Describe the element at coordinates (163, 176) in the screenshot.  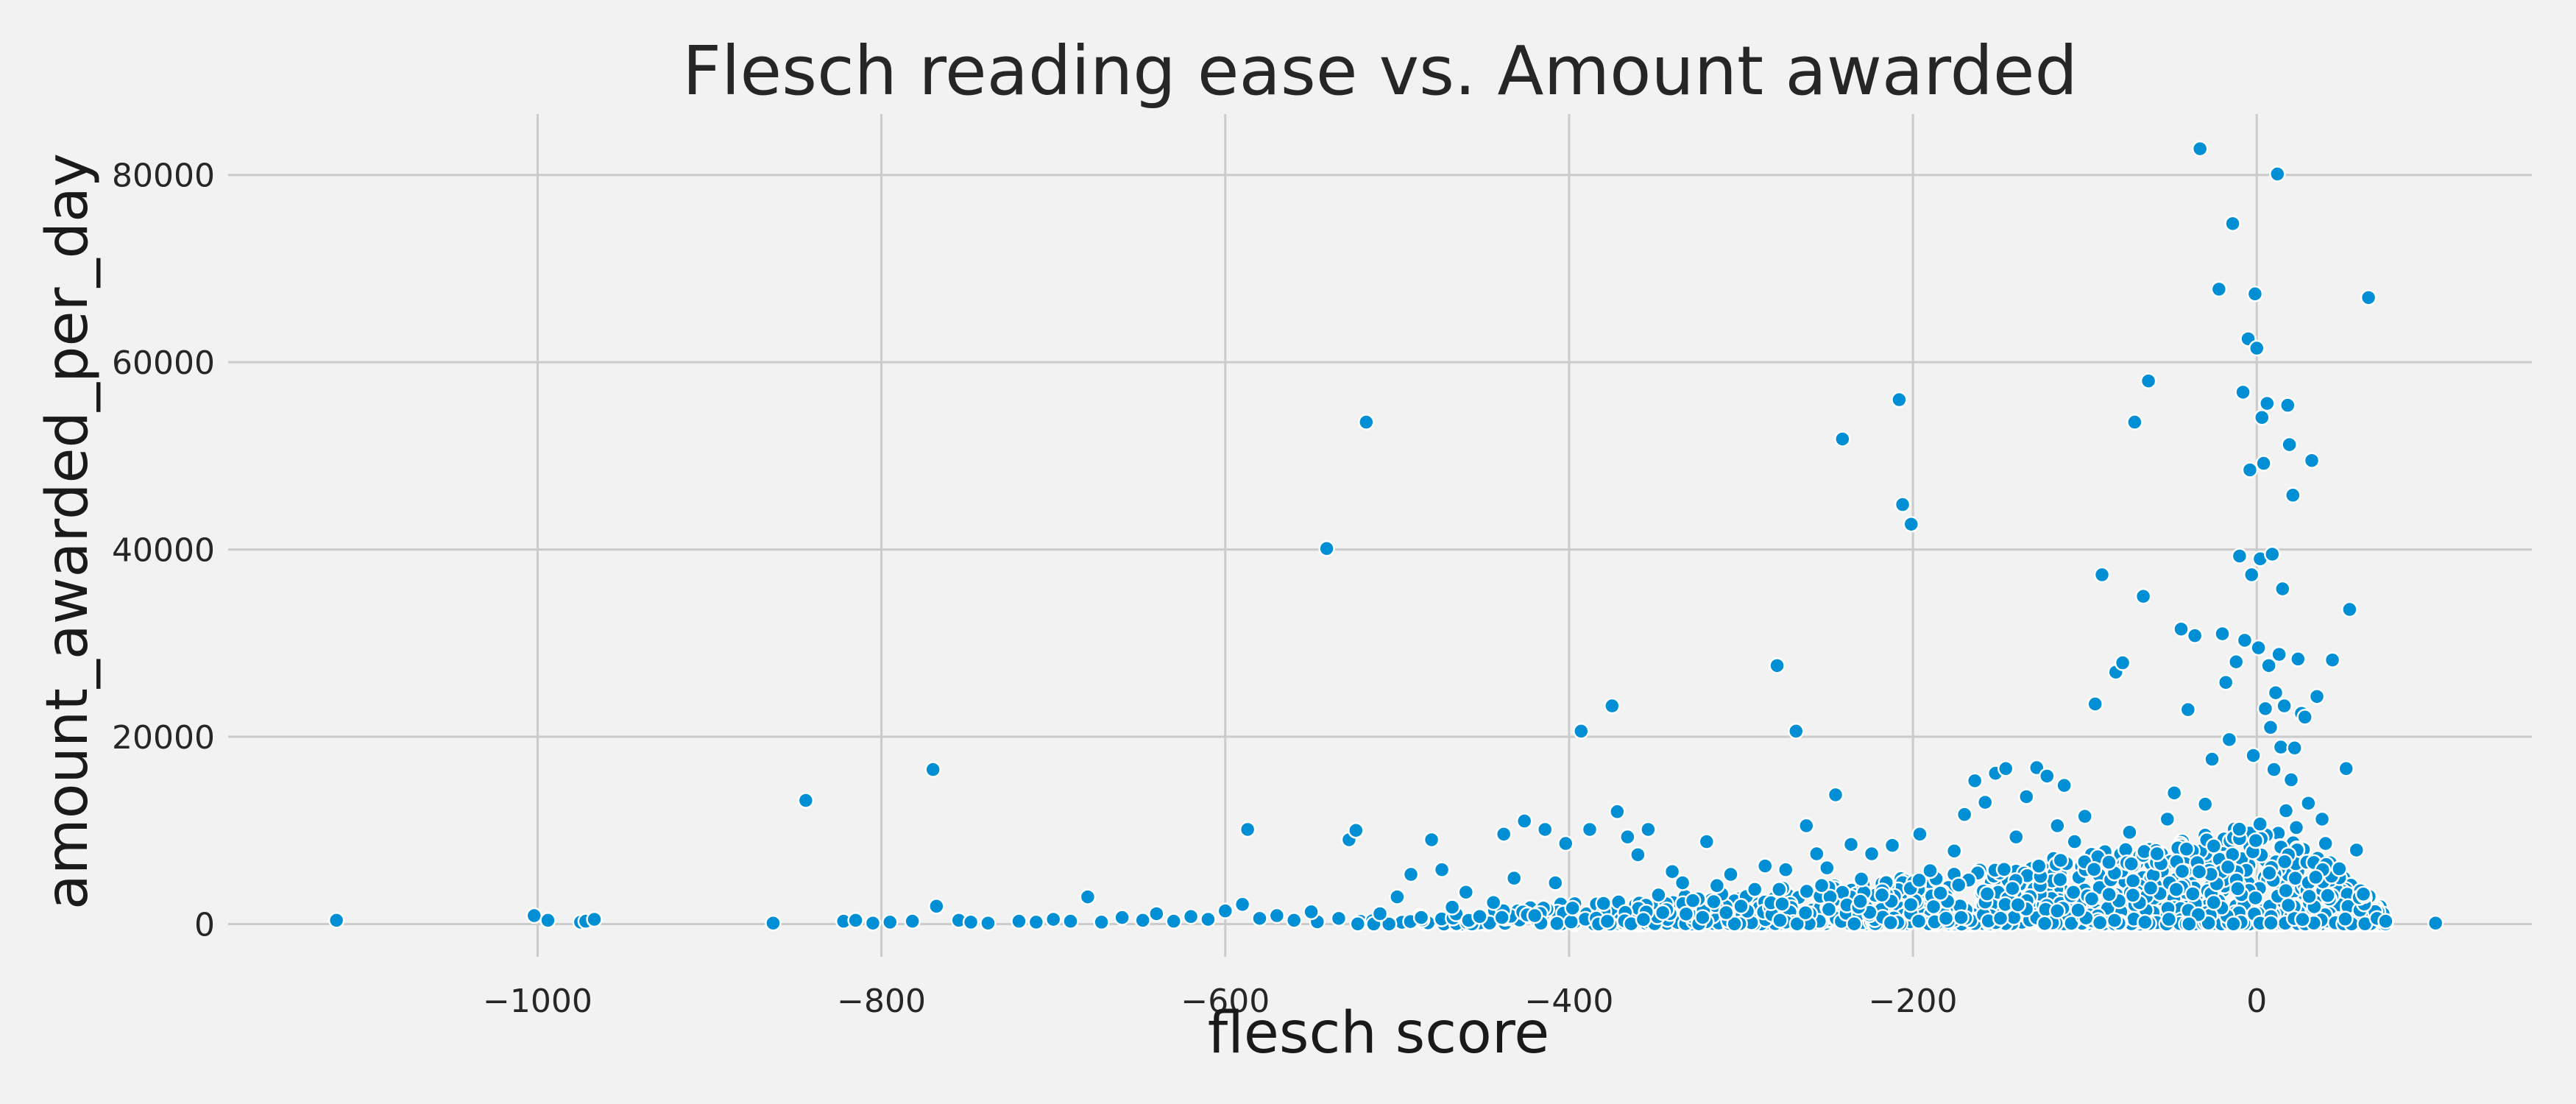
I see `y-tick-label: 80000` at that location.